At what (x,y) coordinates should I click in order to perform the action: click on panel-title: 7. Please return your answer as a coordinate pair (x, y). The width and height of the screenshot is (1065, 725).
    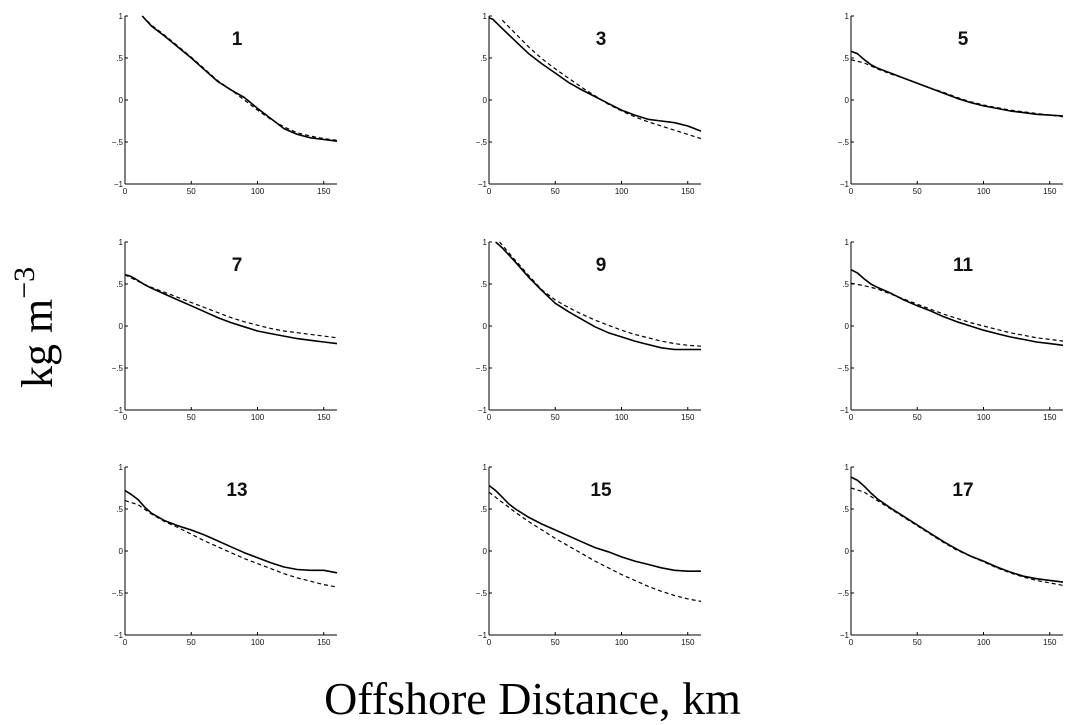
    Looking at the image, I should click on (237, 265).